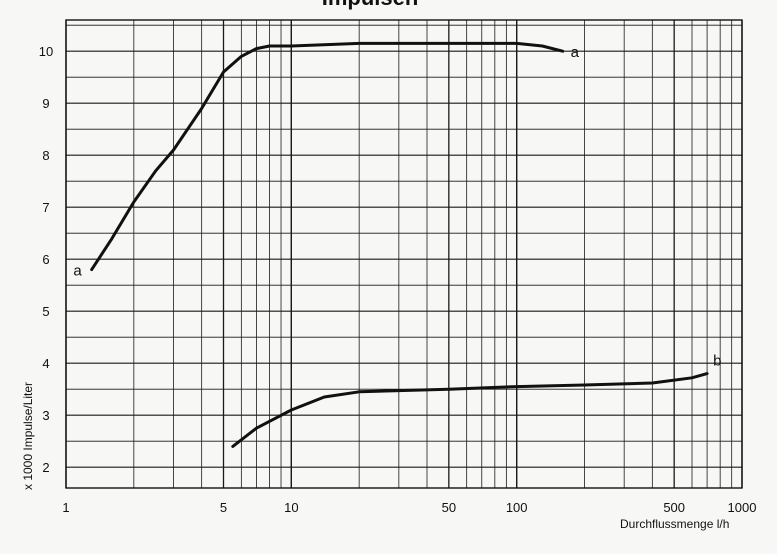 This screenshot has width=777, height=554. Describe the element at coordinates (46, 51) in the screenshot. I see `y-tick-label: 10` at that location.